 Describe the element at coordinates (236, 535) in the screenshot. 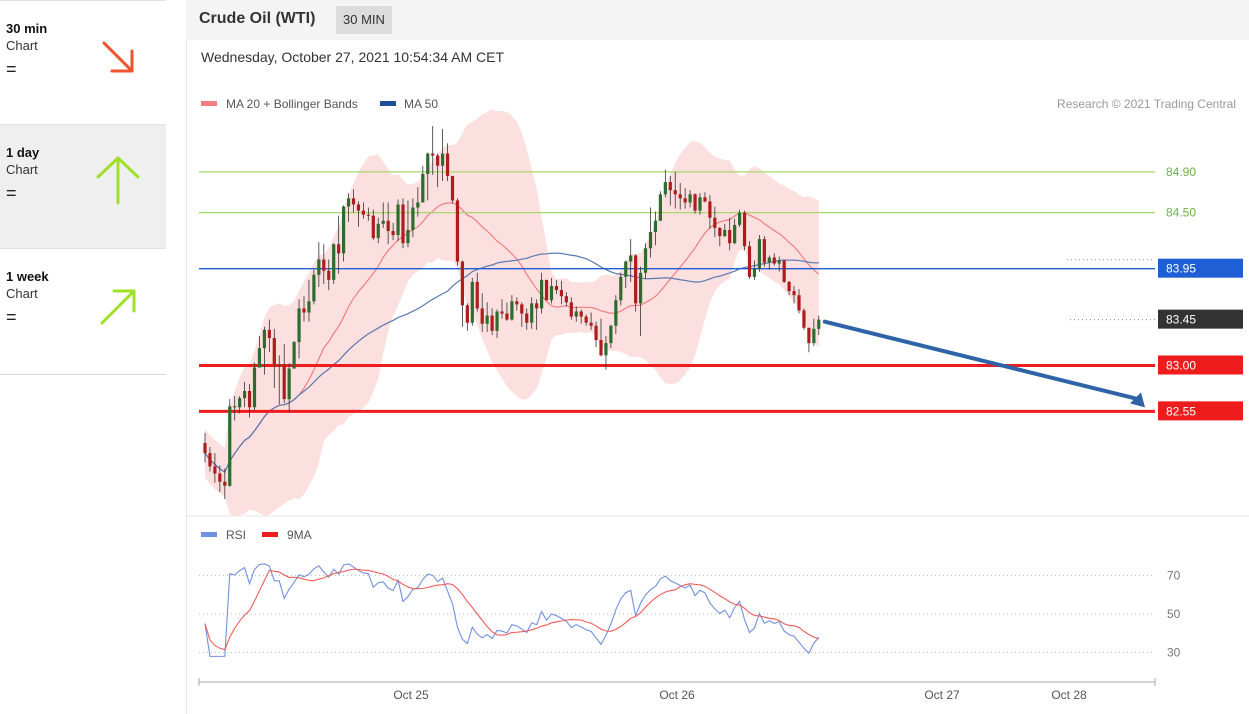

I see `rsi-legend-label: RSI` at that location.